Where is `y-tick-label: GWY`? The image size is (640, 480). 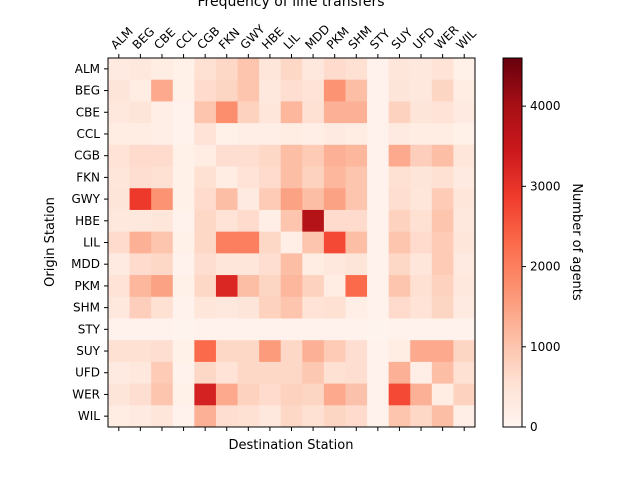
y-tick-label: GWY is located at coordinates (86, 199).